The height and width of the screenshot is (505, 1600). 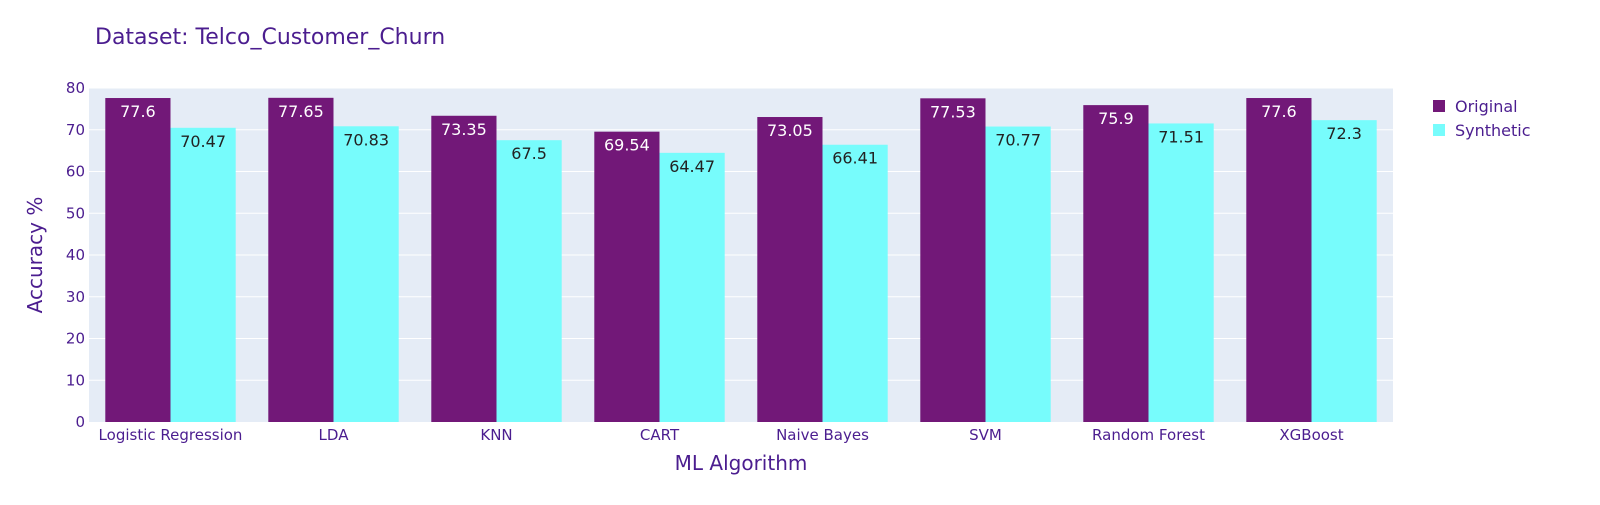 What do you see at coordinates (171, 435) in the screenshot?
I see `x-tick-label: Logistic Regression` at bounding box center [171, 435].